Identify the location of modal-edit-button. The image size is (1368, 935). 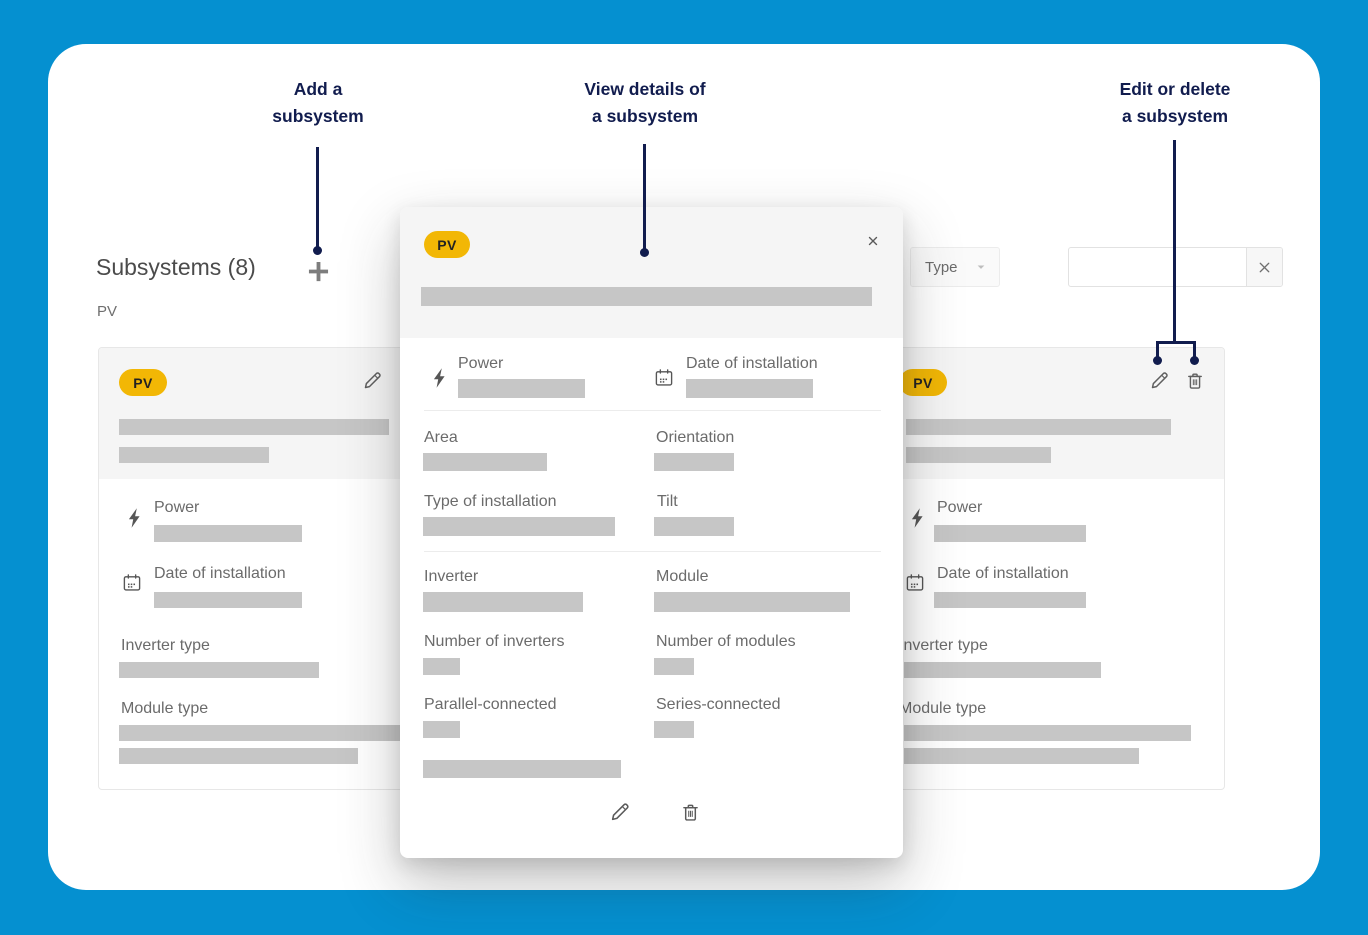
(620, 812).